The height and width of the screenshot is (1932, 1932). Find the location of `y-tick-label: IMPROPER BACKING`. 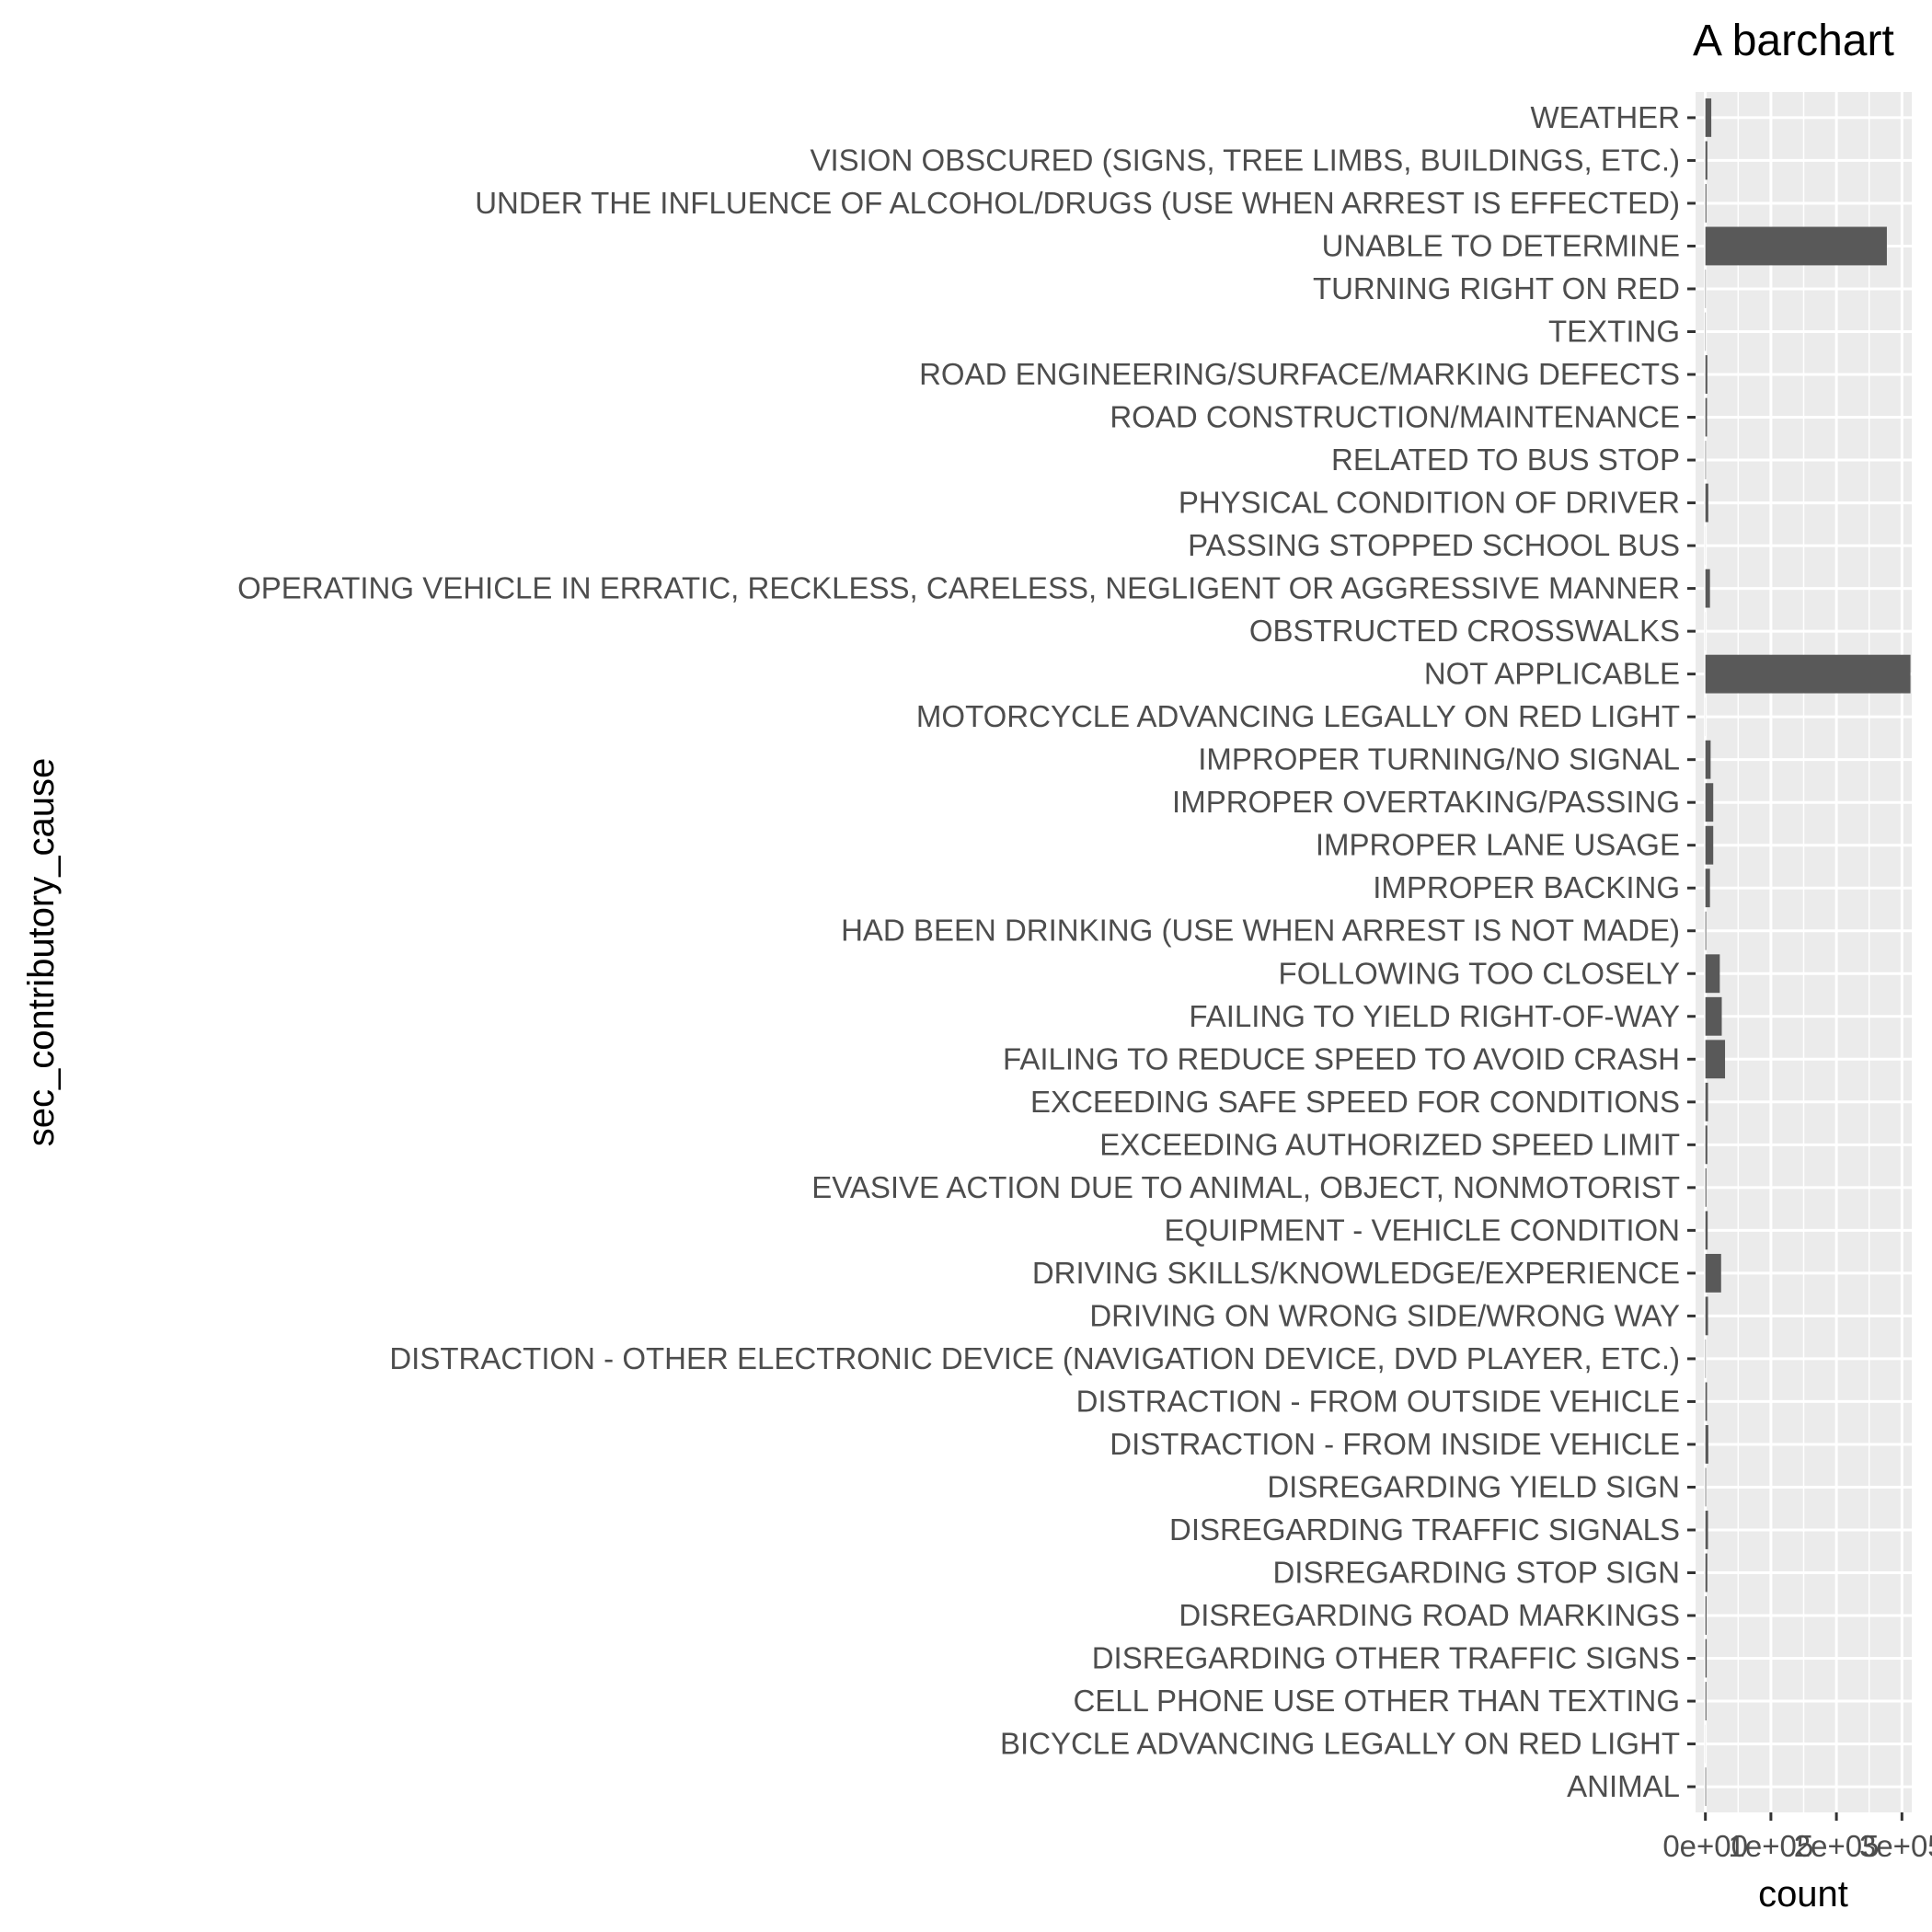

y-tick-label: IMPROPER BACKING is located at coordinates (1526, 887).